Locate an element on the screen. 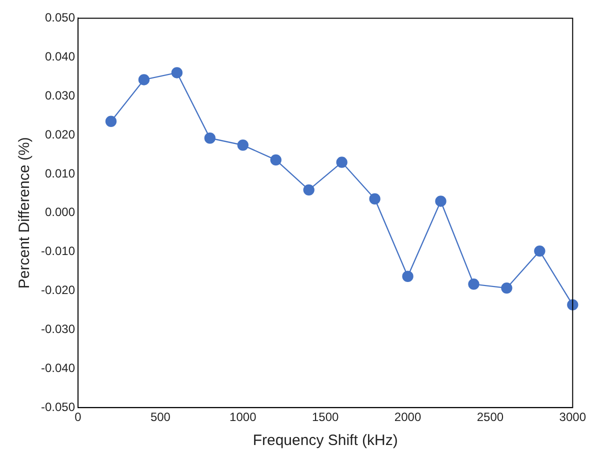  y-tick-label: 0.030 is located at coordinates (60, 95).